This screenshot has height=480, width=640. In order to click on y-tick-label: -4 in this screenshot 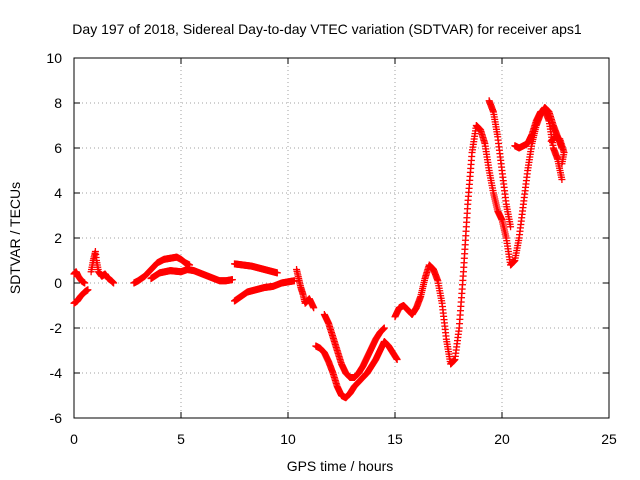, I will do `click(56, 373)`.